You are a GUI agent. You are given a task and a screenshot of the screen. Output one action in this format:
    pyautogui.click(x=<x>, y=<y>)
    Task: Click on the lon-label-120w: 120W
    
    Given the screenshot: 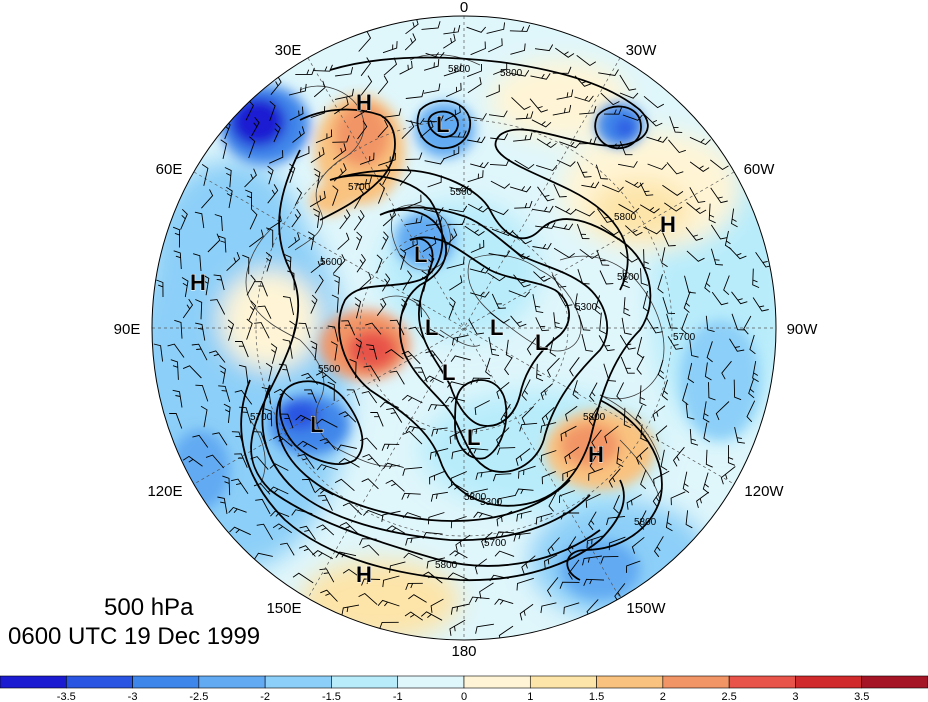 What is the action you would take?
    pyautogui.click(x=764, y=491)
    